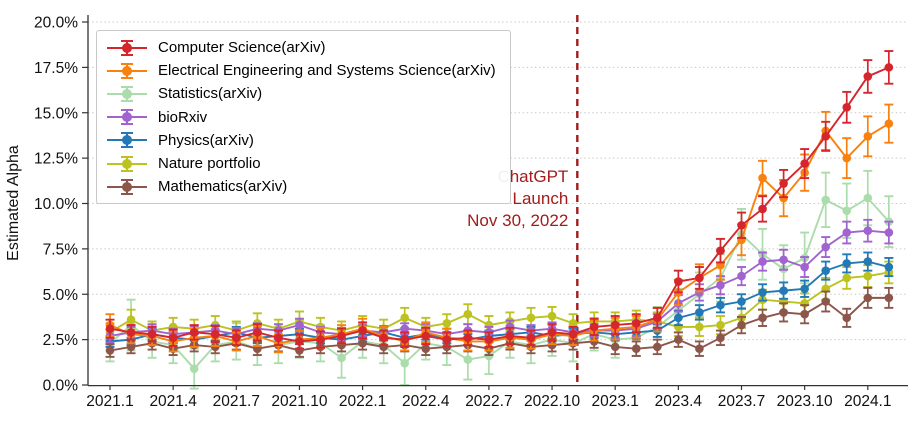  What do you see at coordinates (499, 302) in the screenshot?
I see `series-line` at bounding box center [499, 302].